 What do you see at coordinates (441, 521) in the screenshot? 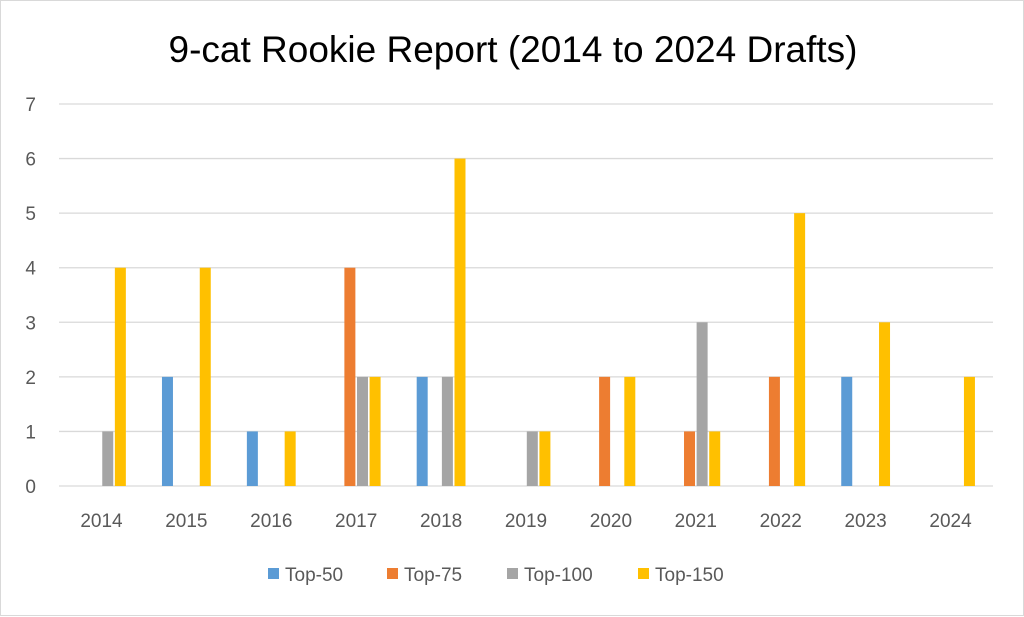
I see `x-tick-label: 2018` at bounding box center [441, 521].